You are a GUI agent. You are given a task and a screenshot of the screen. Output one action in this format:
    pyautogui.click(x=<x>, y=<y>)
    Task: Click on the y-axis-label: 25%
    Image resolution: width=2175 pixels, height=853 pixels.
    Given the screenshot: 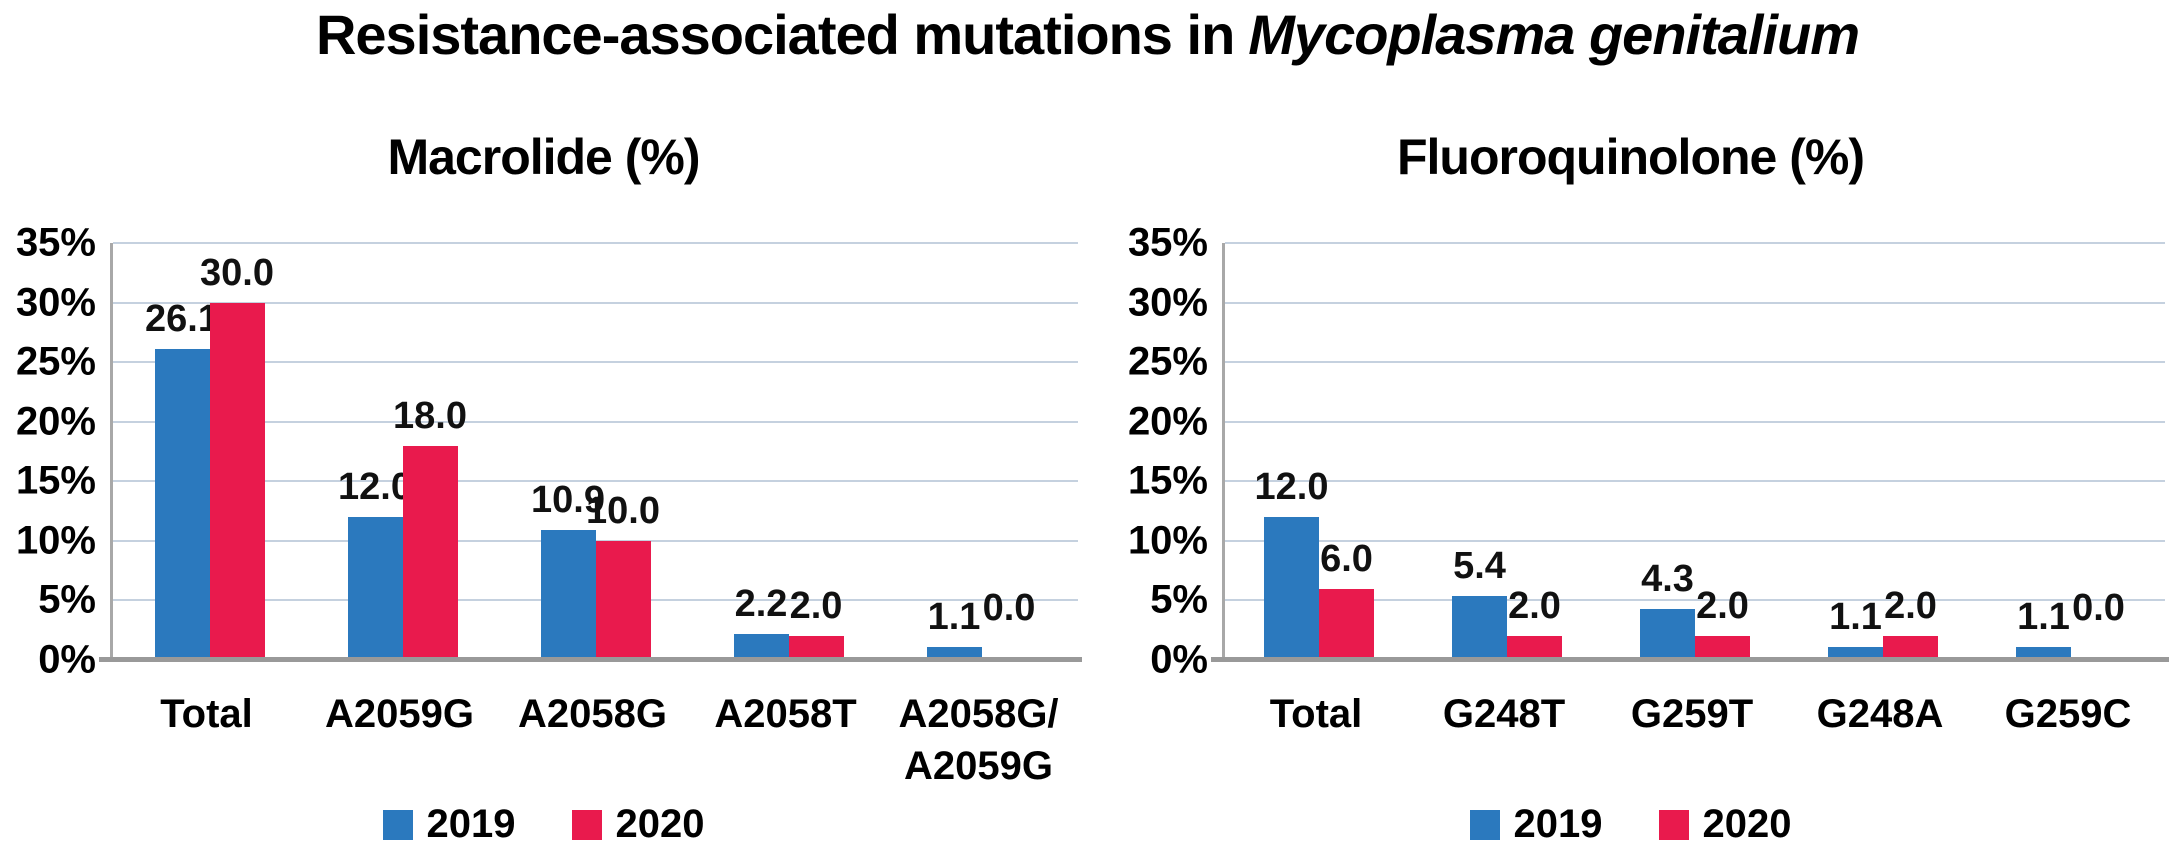 What is the action you would take?
    pyautogui.click(x=1167, y=361)
    